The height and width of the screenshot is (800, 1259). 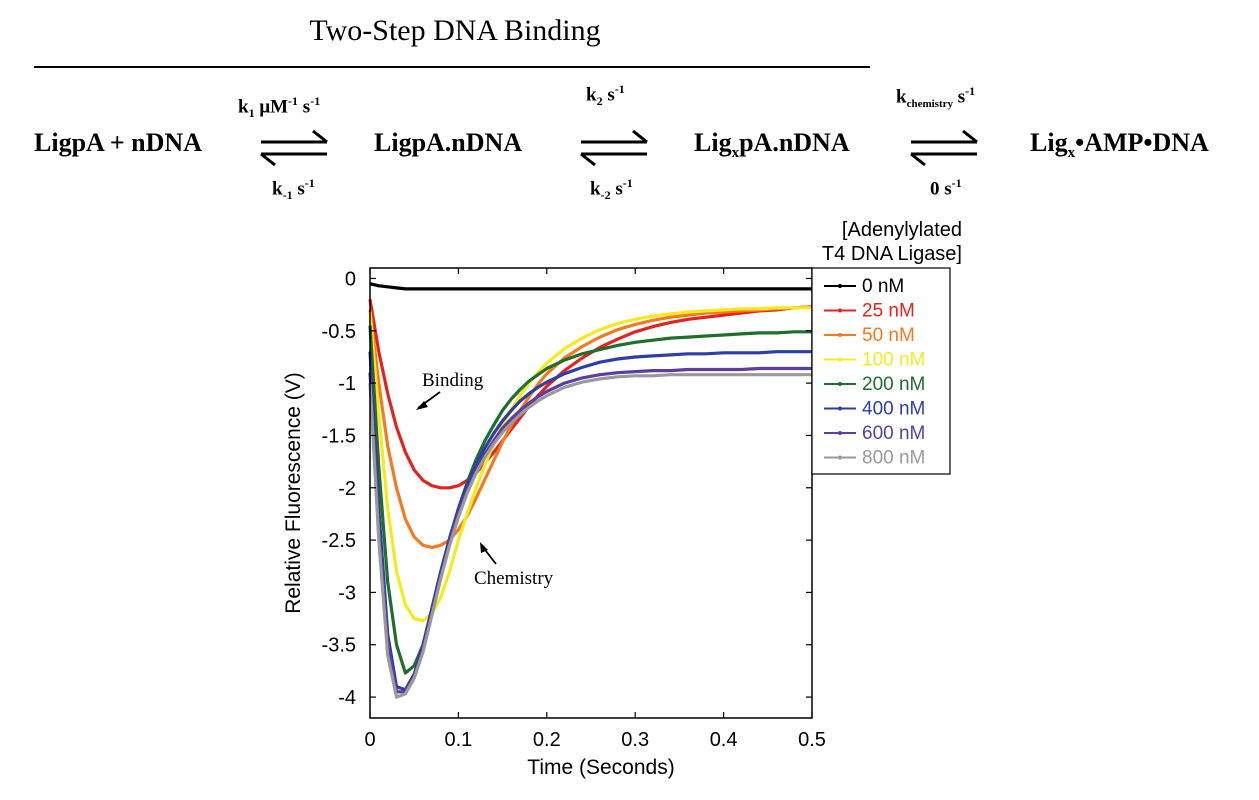 I want to click on y-tick-label: -4, so click(x=347, y=698).